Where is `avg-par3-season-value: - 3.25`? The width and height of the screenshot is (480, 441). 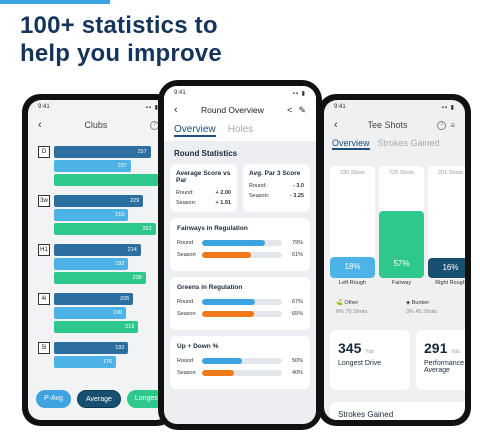 avg-par3-season-value: - 3.25 is located at coordinates (296, 196).